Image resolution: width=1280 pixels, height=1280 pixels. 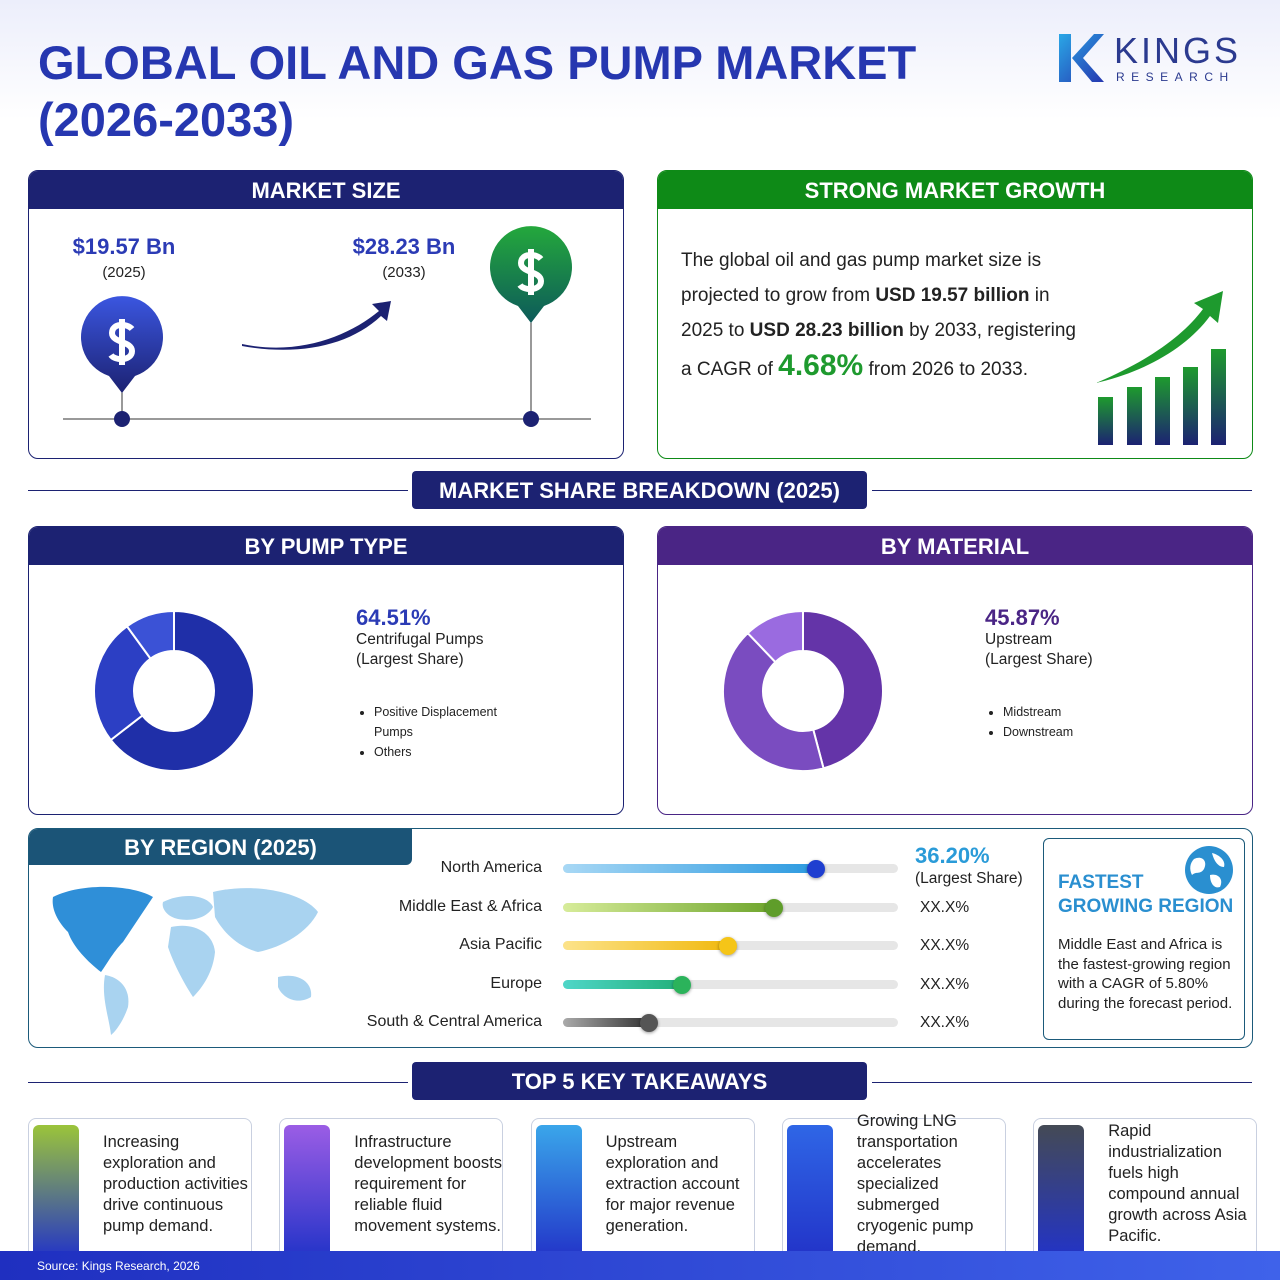 What do you see at coordinates (639, 490) in the screenshot?
I see `section-title: MARKET SHARE BREAKDOWN (2025)` at bounding box center [639, 490].